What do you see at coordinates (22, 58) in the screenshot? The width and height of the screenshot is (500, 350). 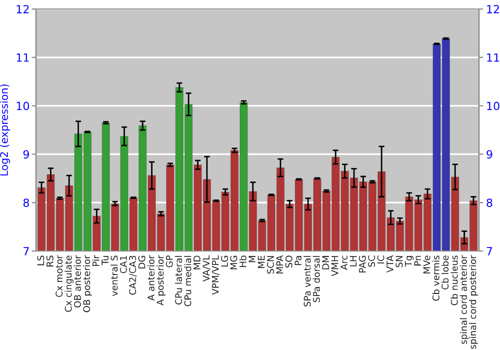 I see `y-tick-label: 11` at bounding box center [22, 58].